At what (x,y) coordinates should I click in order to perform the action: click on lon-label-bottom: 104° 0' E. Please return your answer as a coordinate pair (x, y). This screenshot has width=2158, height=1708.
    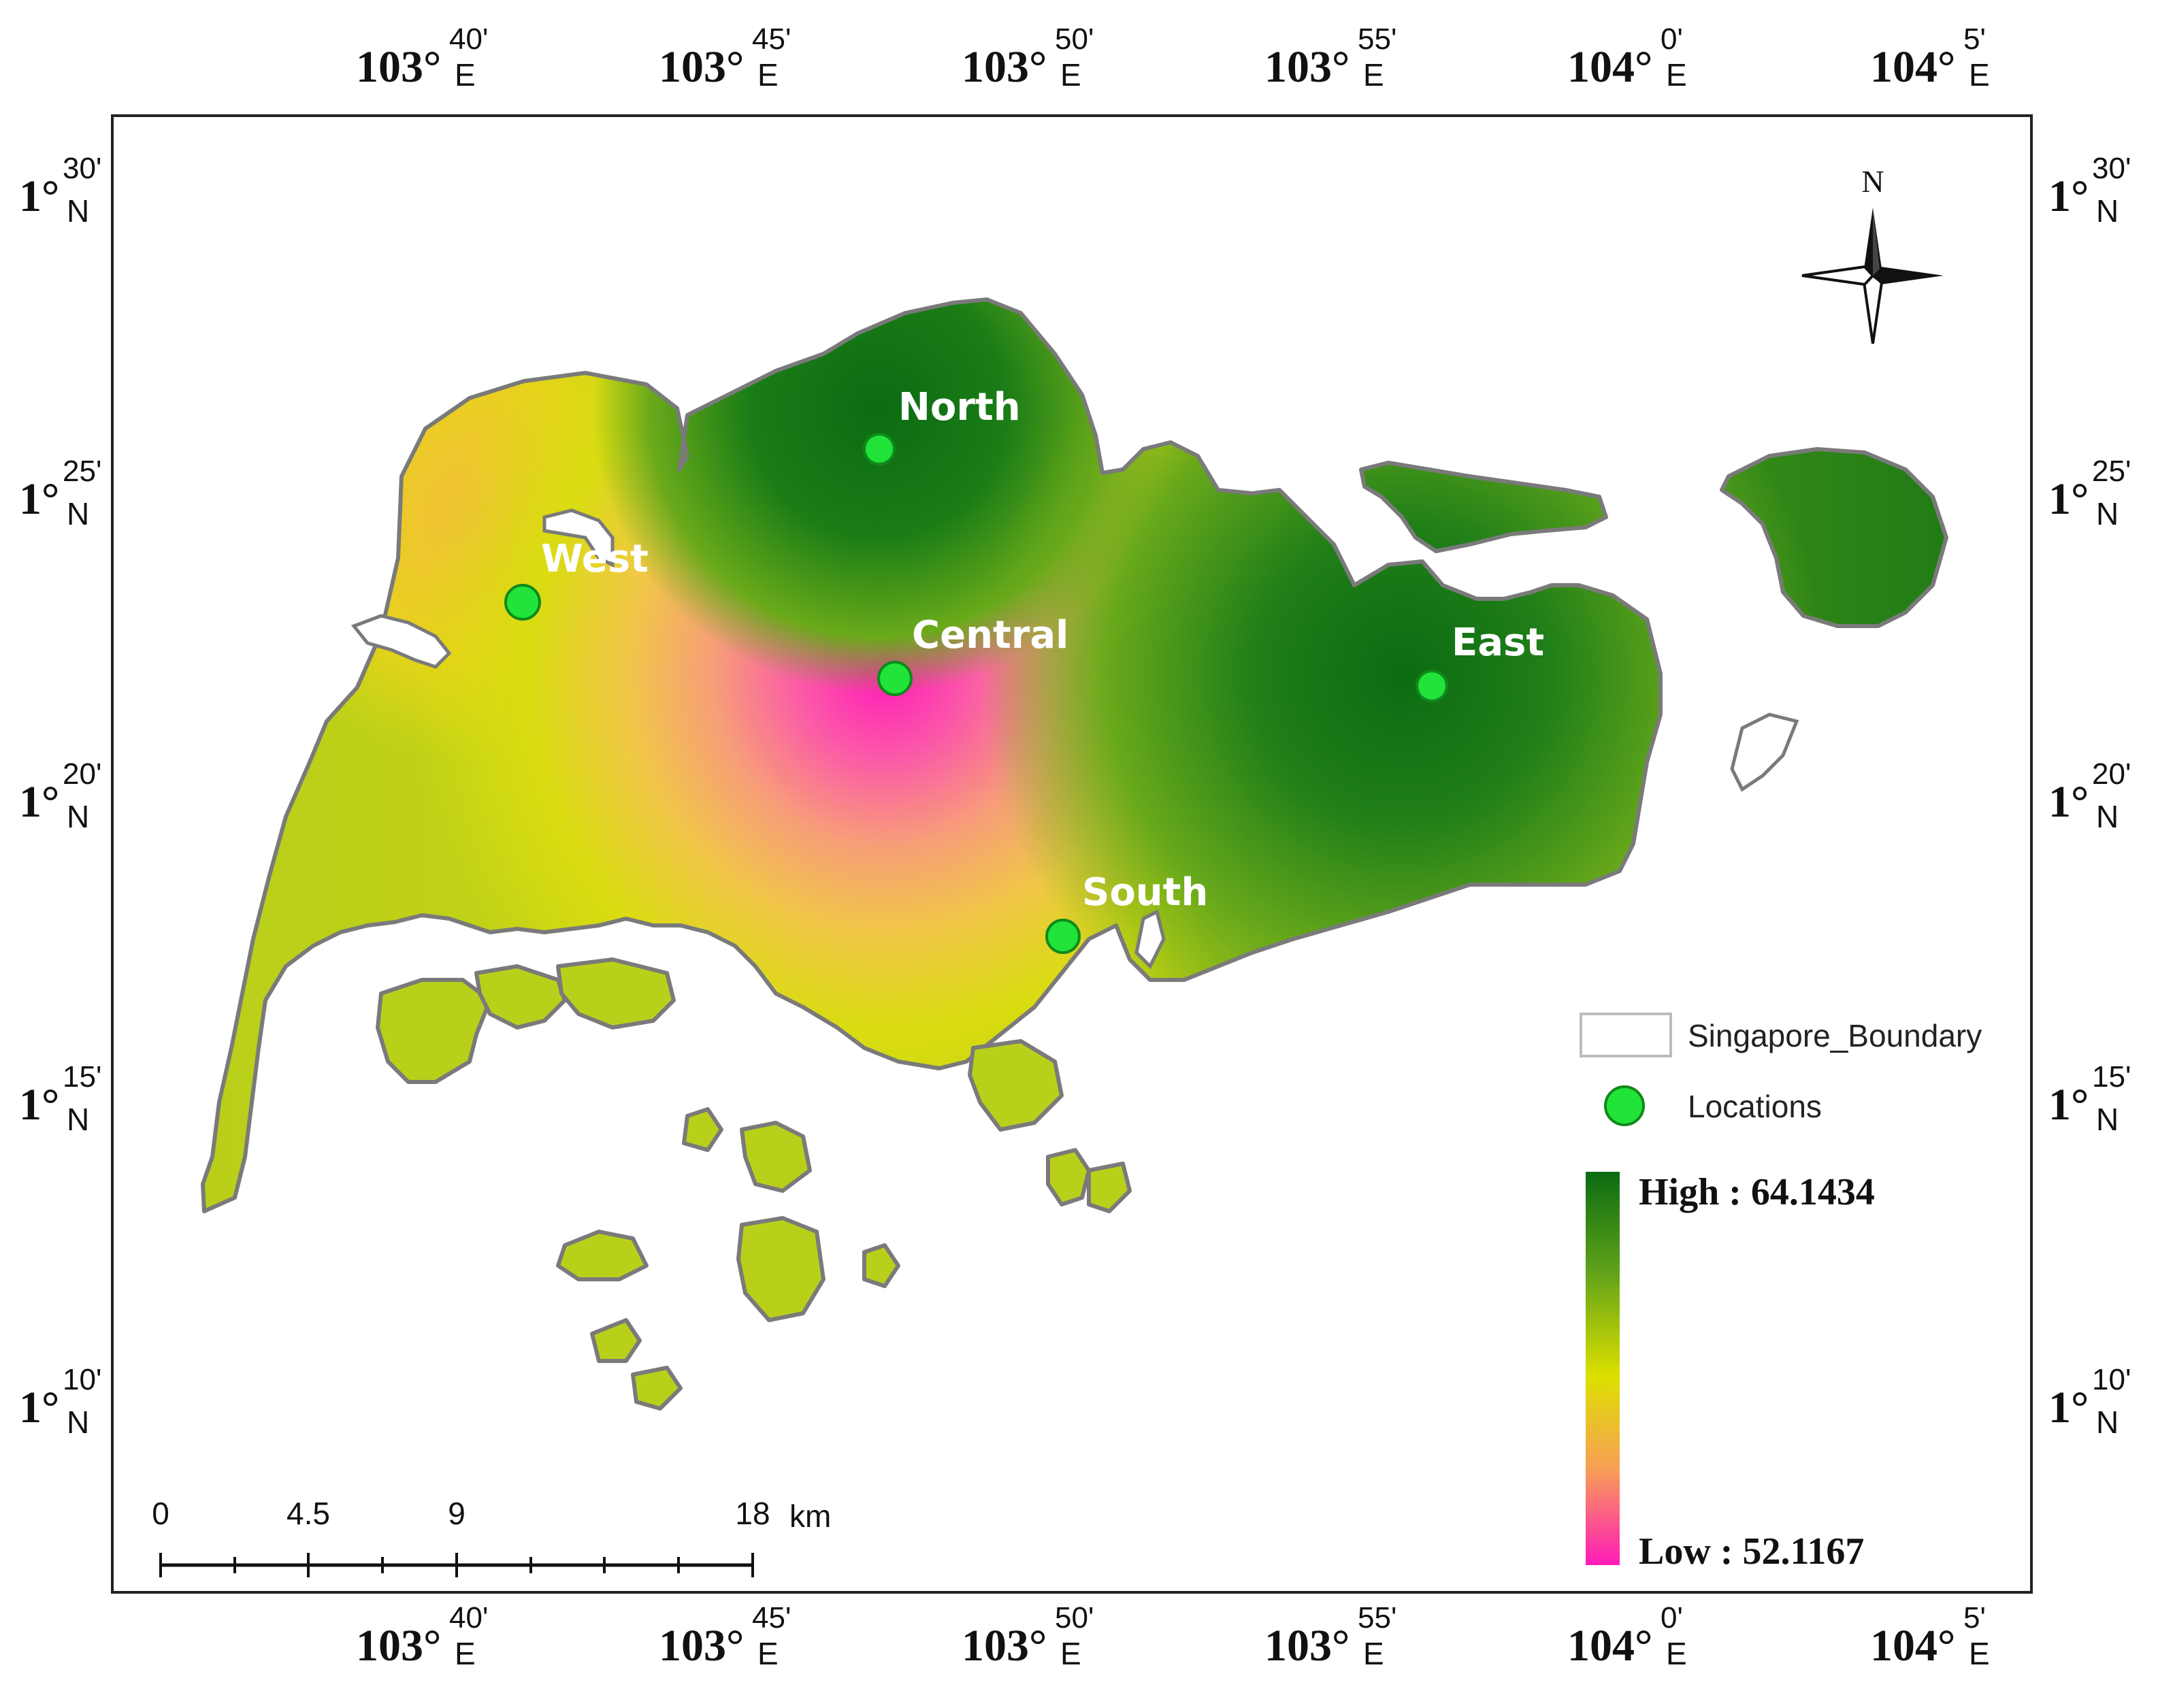
    Looking at the image, I should click on (1627, 1636).